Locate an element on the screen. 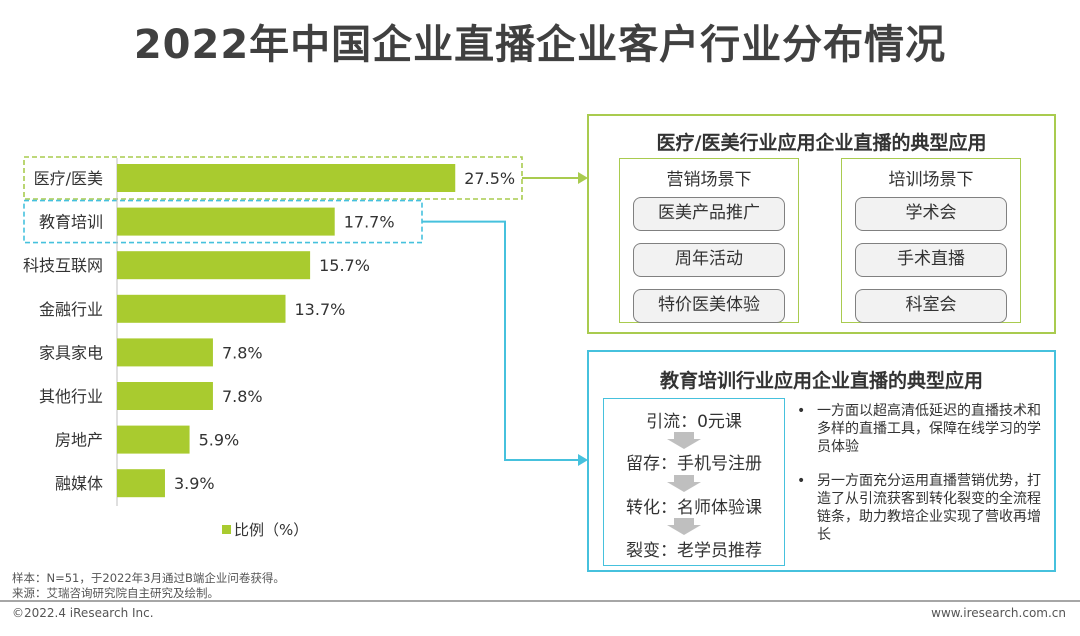 The height and width of the screenshot is (636, 1080). category-label: 金融行业 is located at coordinates (71, 309).